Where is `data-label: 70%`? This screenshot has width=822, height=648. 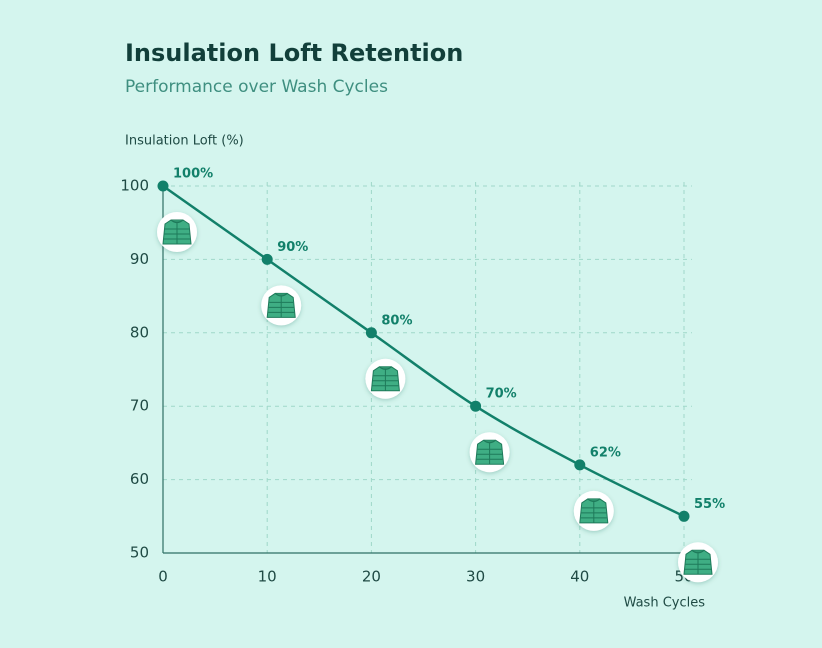 data-label: 70% is located at coordinates (501, 394).